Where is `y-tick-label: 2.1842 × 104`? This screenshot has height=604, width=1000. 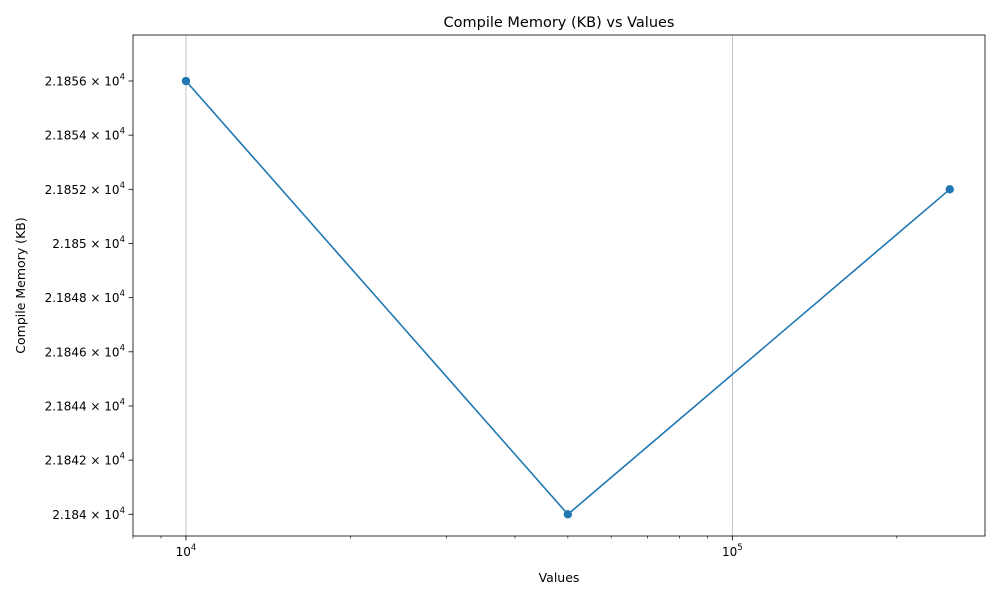 y-tick-label: 2.1842 × 104 is located at coordinates (85, 460).